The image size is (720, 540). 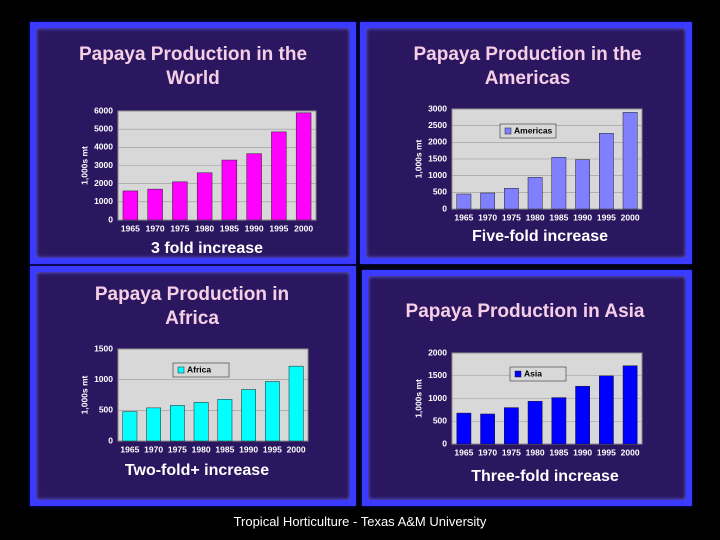 What do you see at coordinates (193, 66) in the screenshot?
I see `chart-title: Papaya Production in the World` at bounding box center [193, 66].